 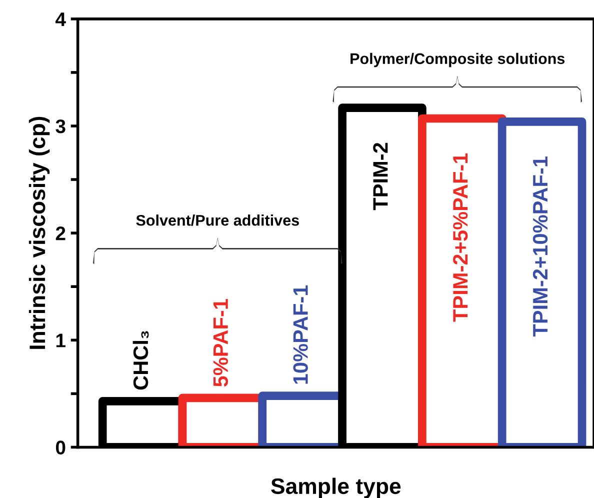 I want to click on y-tick-label: 2, so click(x=61, y=233).